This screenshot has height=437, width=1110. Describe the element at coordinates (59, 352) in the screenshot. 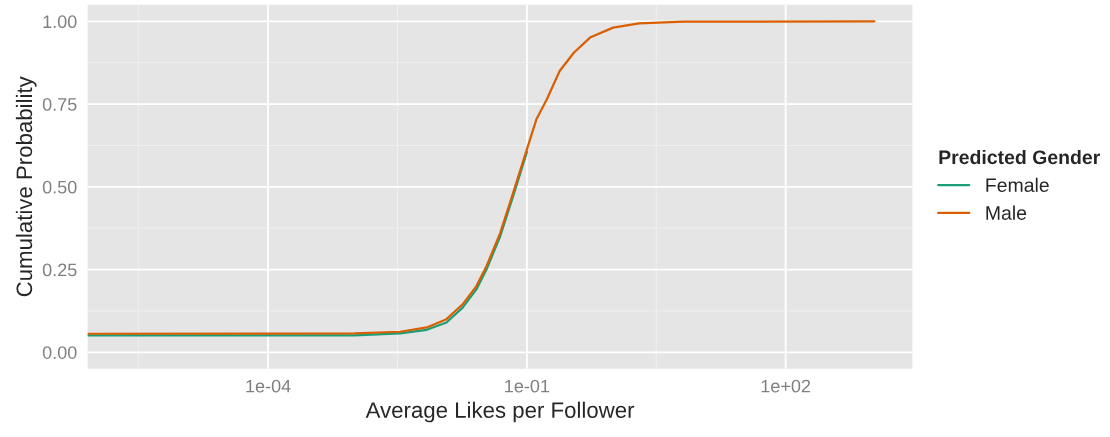

I see `y-tick-label: 0.00` at that location.